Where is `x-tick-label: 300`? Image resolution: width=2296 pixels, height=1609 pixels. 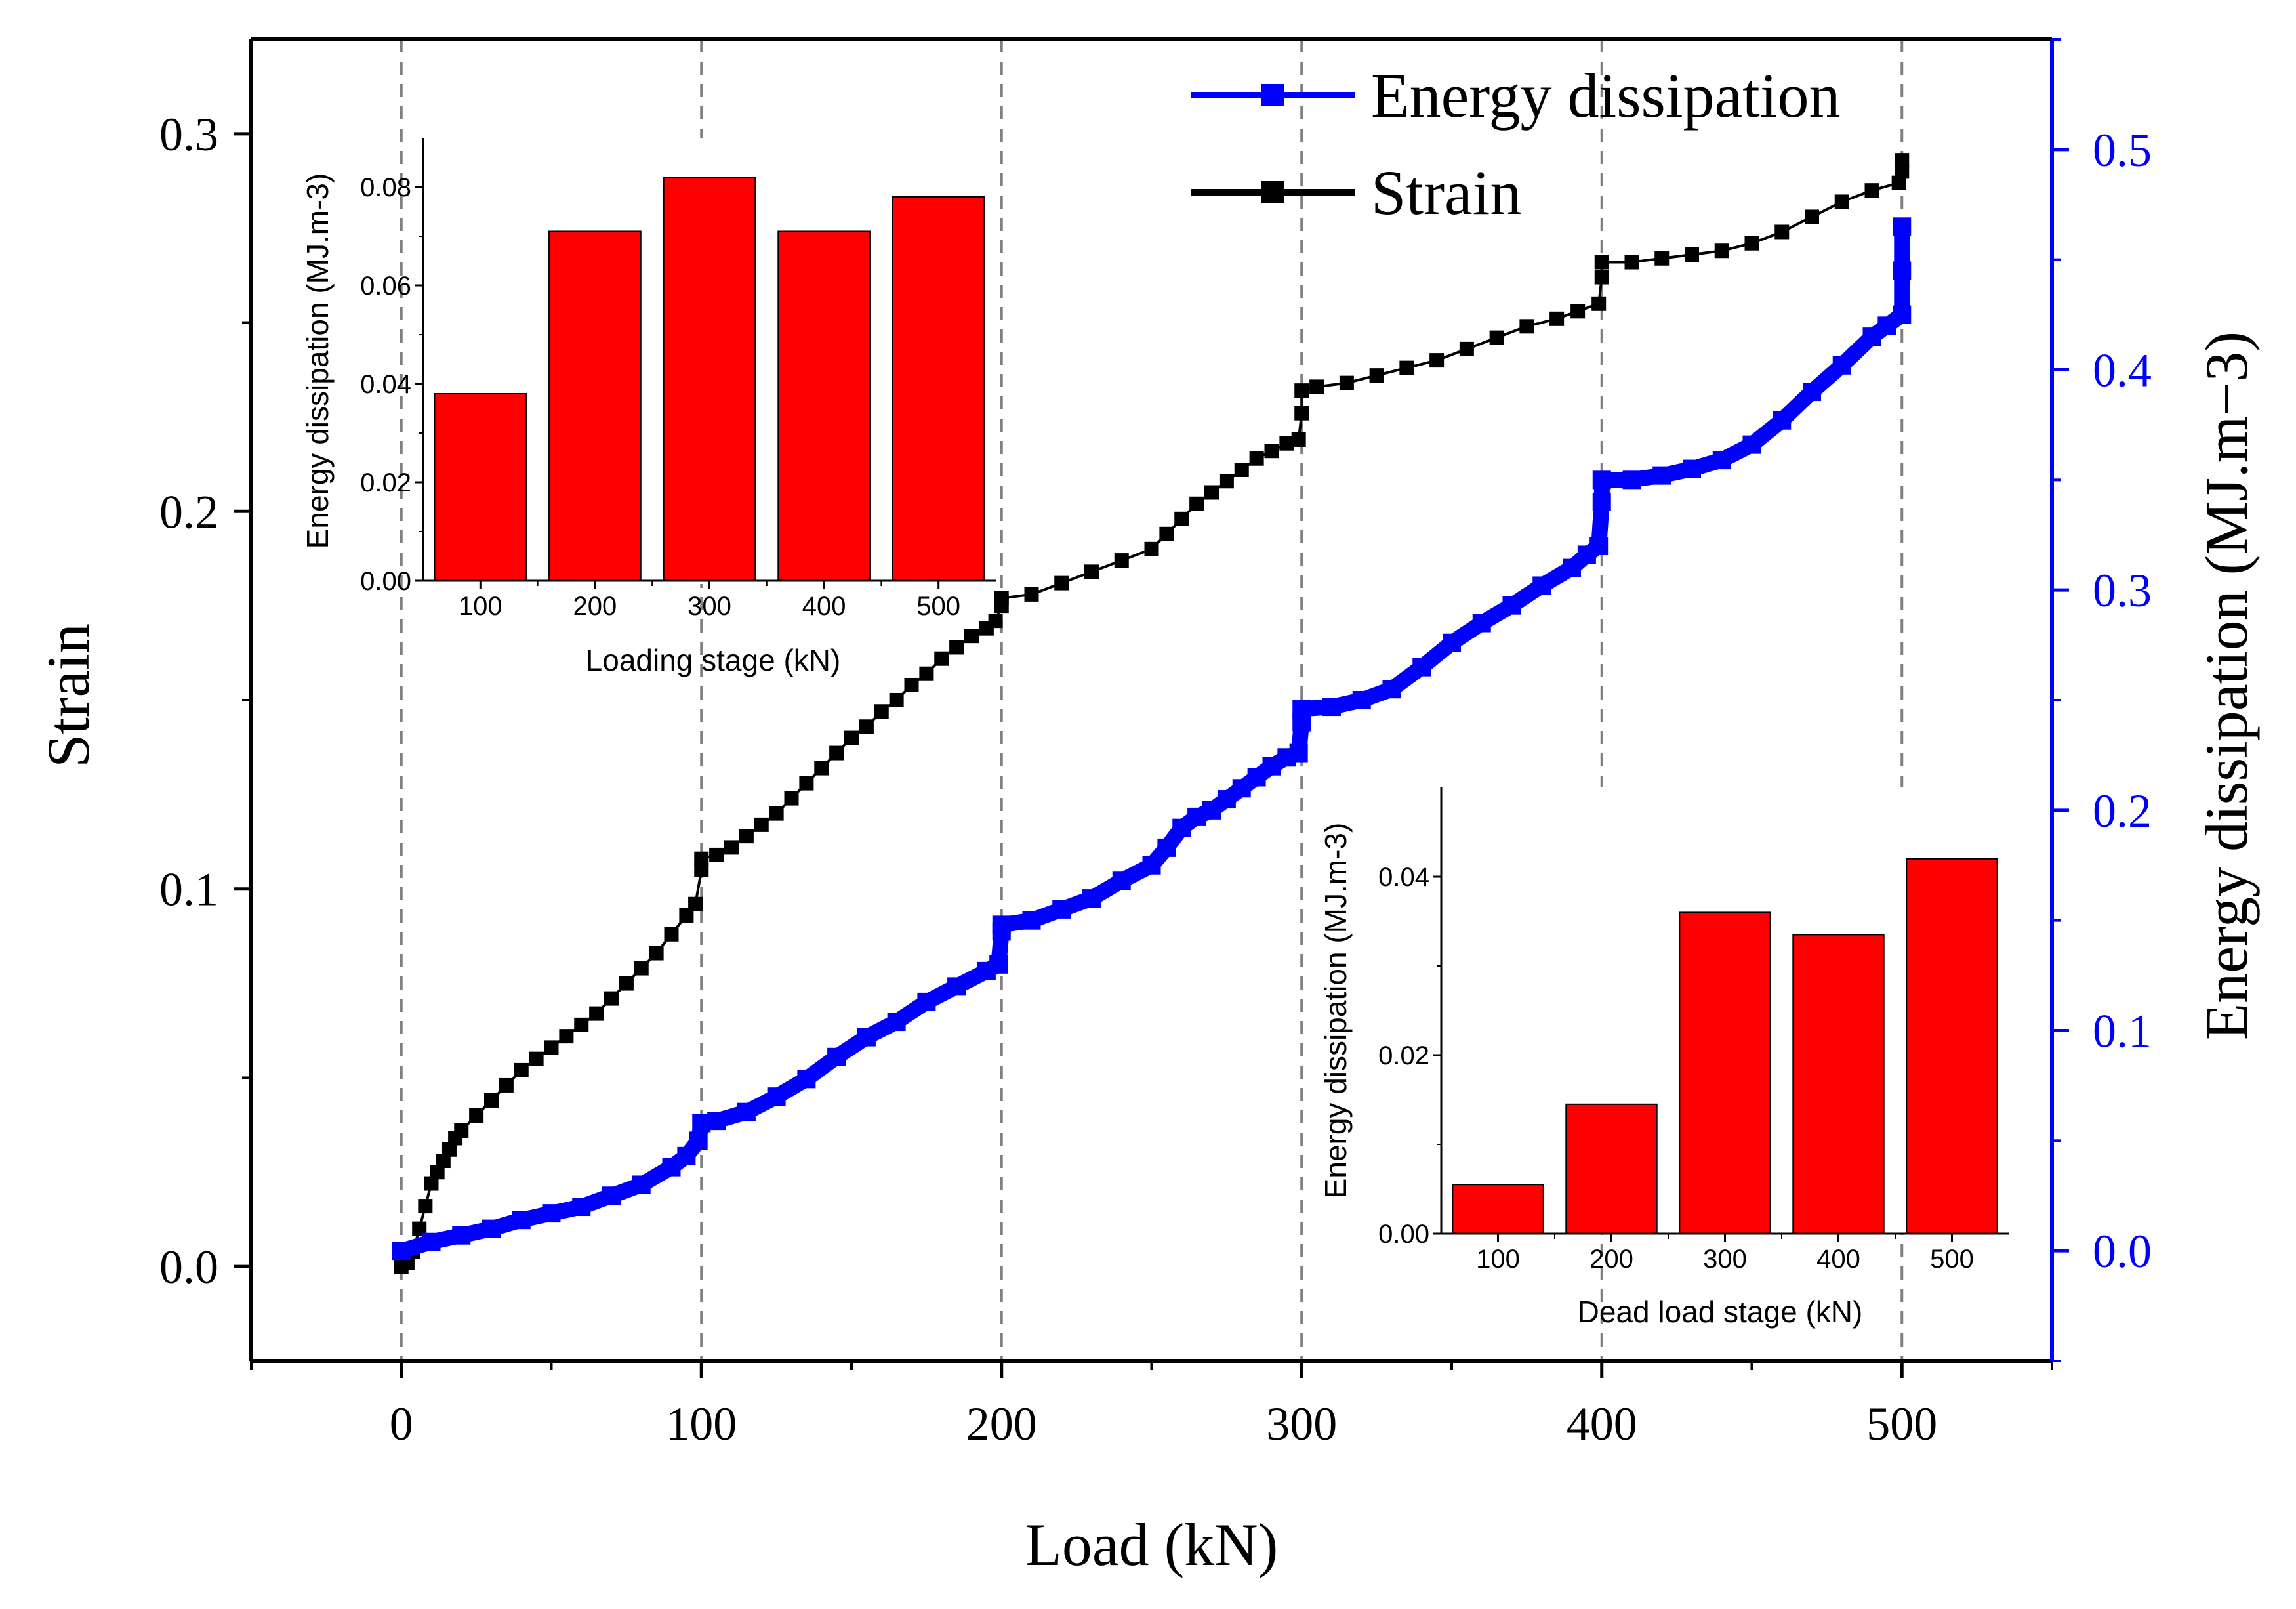 x-tick-label: 300 is located at coordinates (1301, 1424).